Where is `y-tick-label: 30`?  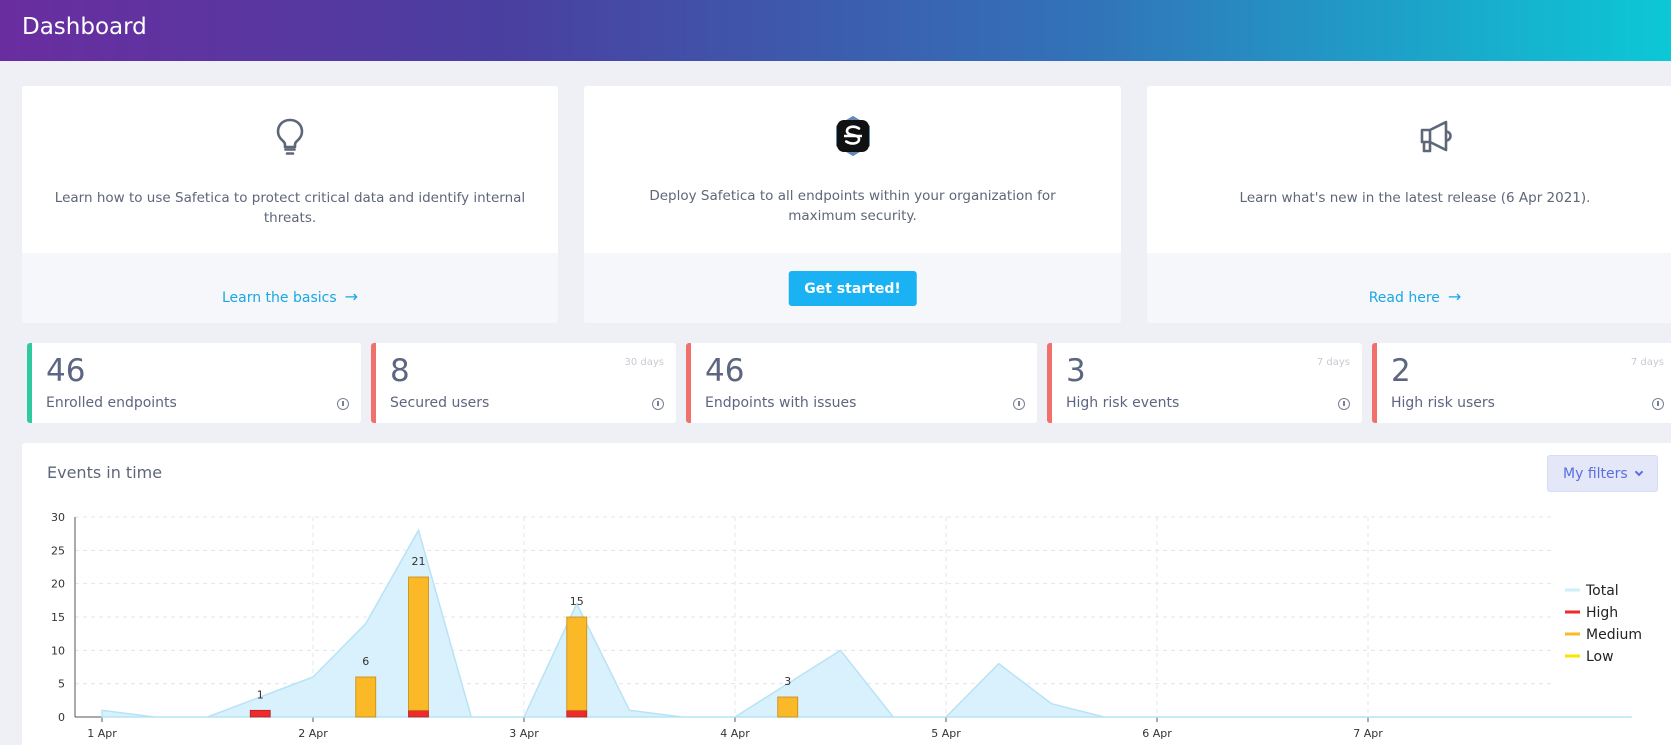 y-tick-label: 30 is located at coordinates (58, 517).